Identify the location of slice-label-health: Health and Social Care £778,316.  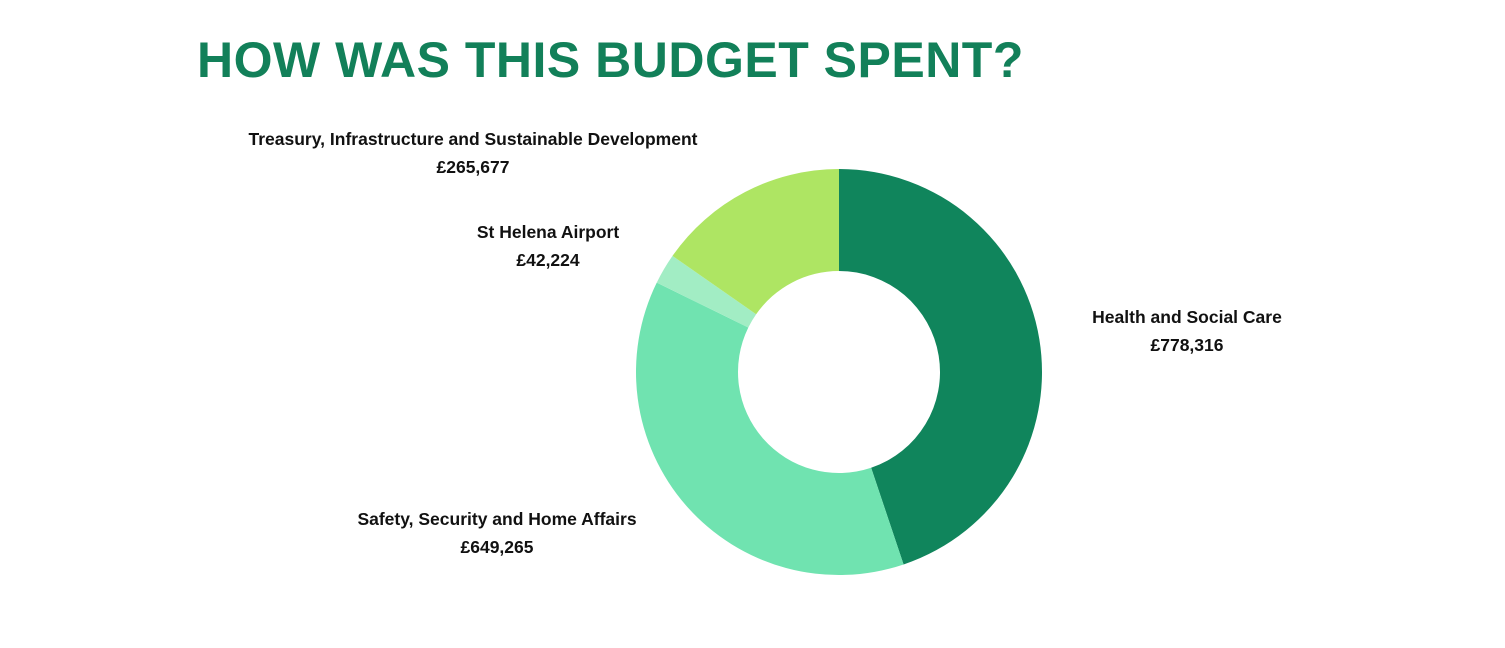
(1187, 331).